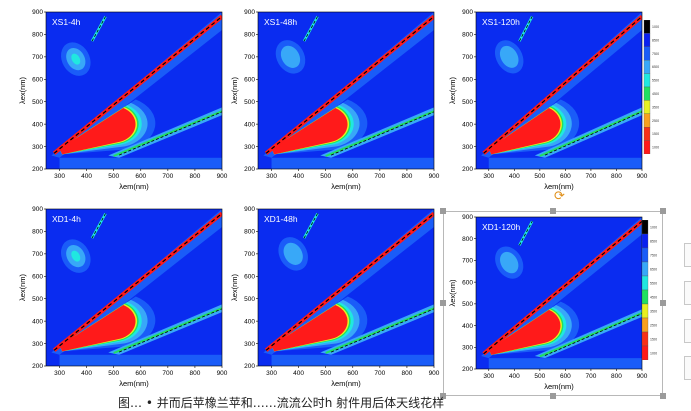 The width and height of the screenshot is (691, 411). What do you see at coordinates (443, 303) in the screenshot?
I see `resize-handle-middle-left` at bounding box center [443, 303].